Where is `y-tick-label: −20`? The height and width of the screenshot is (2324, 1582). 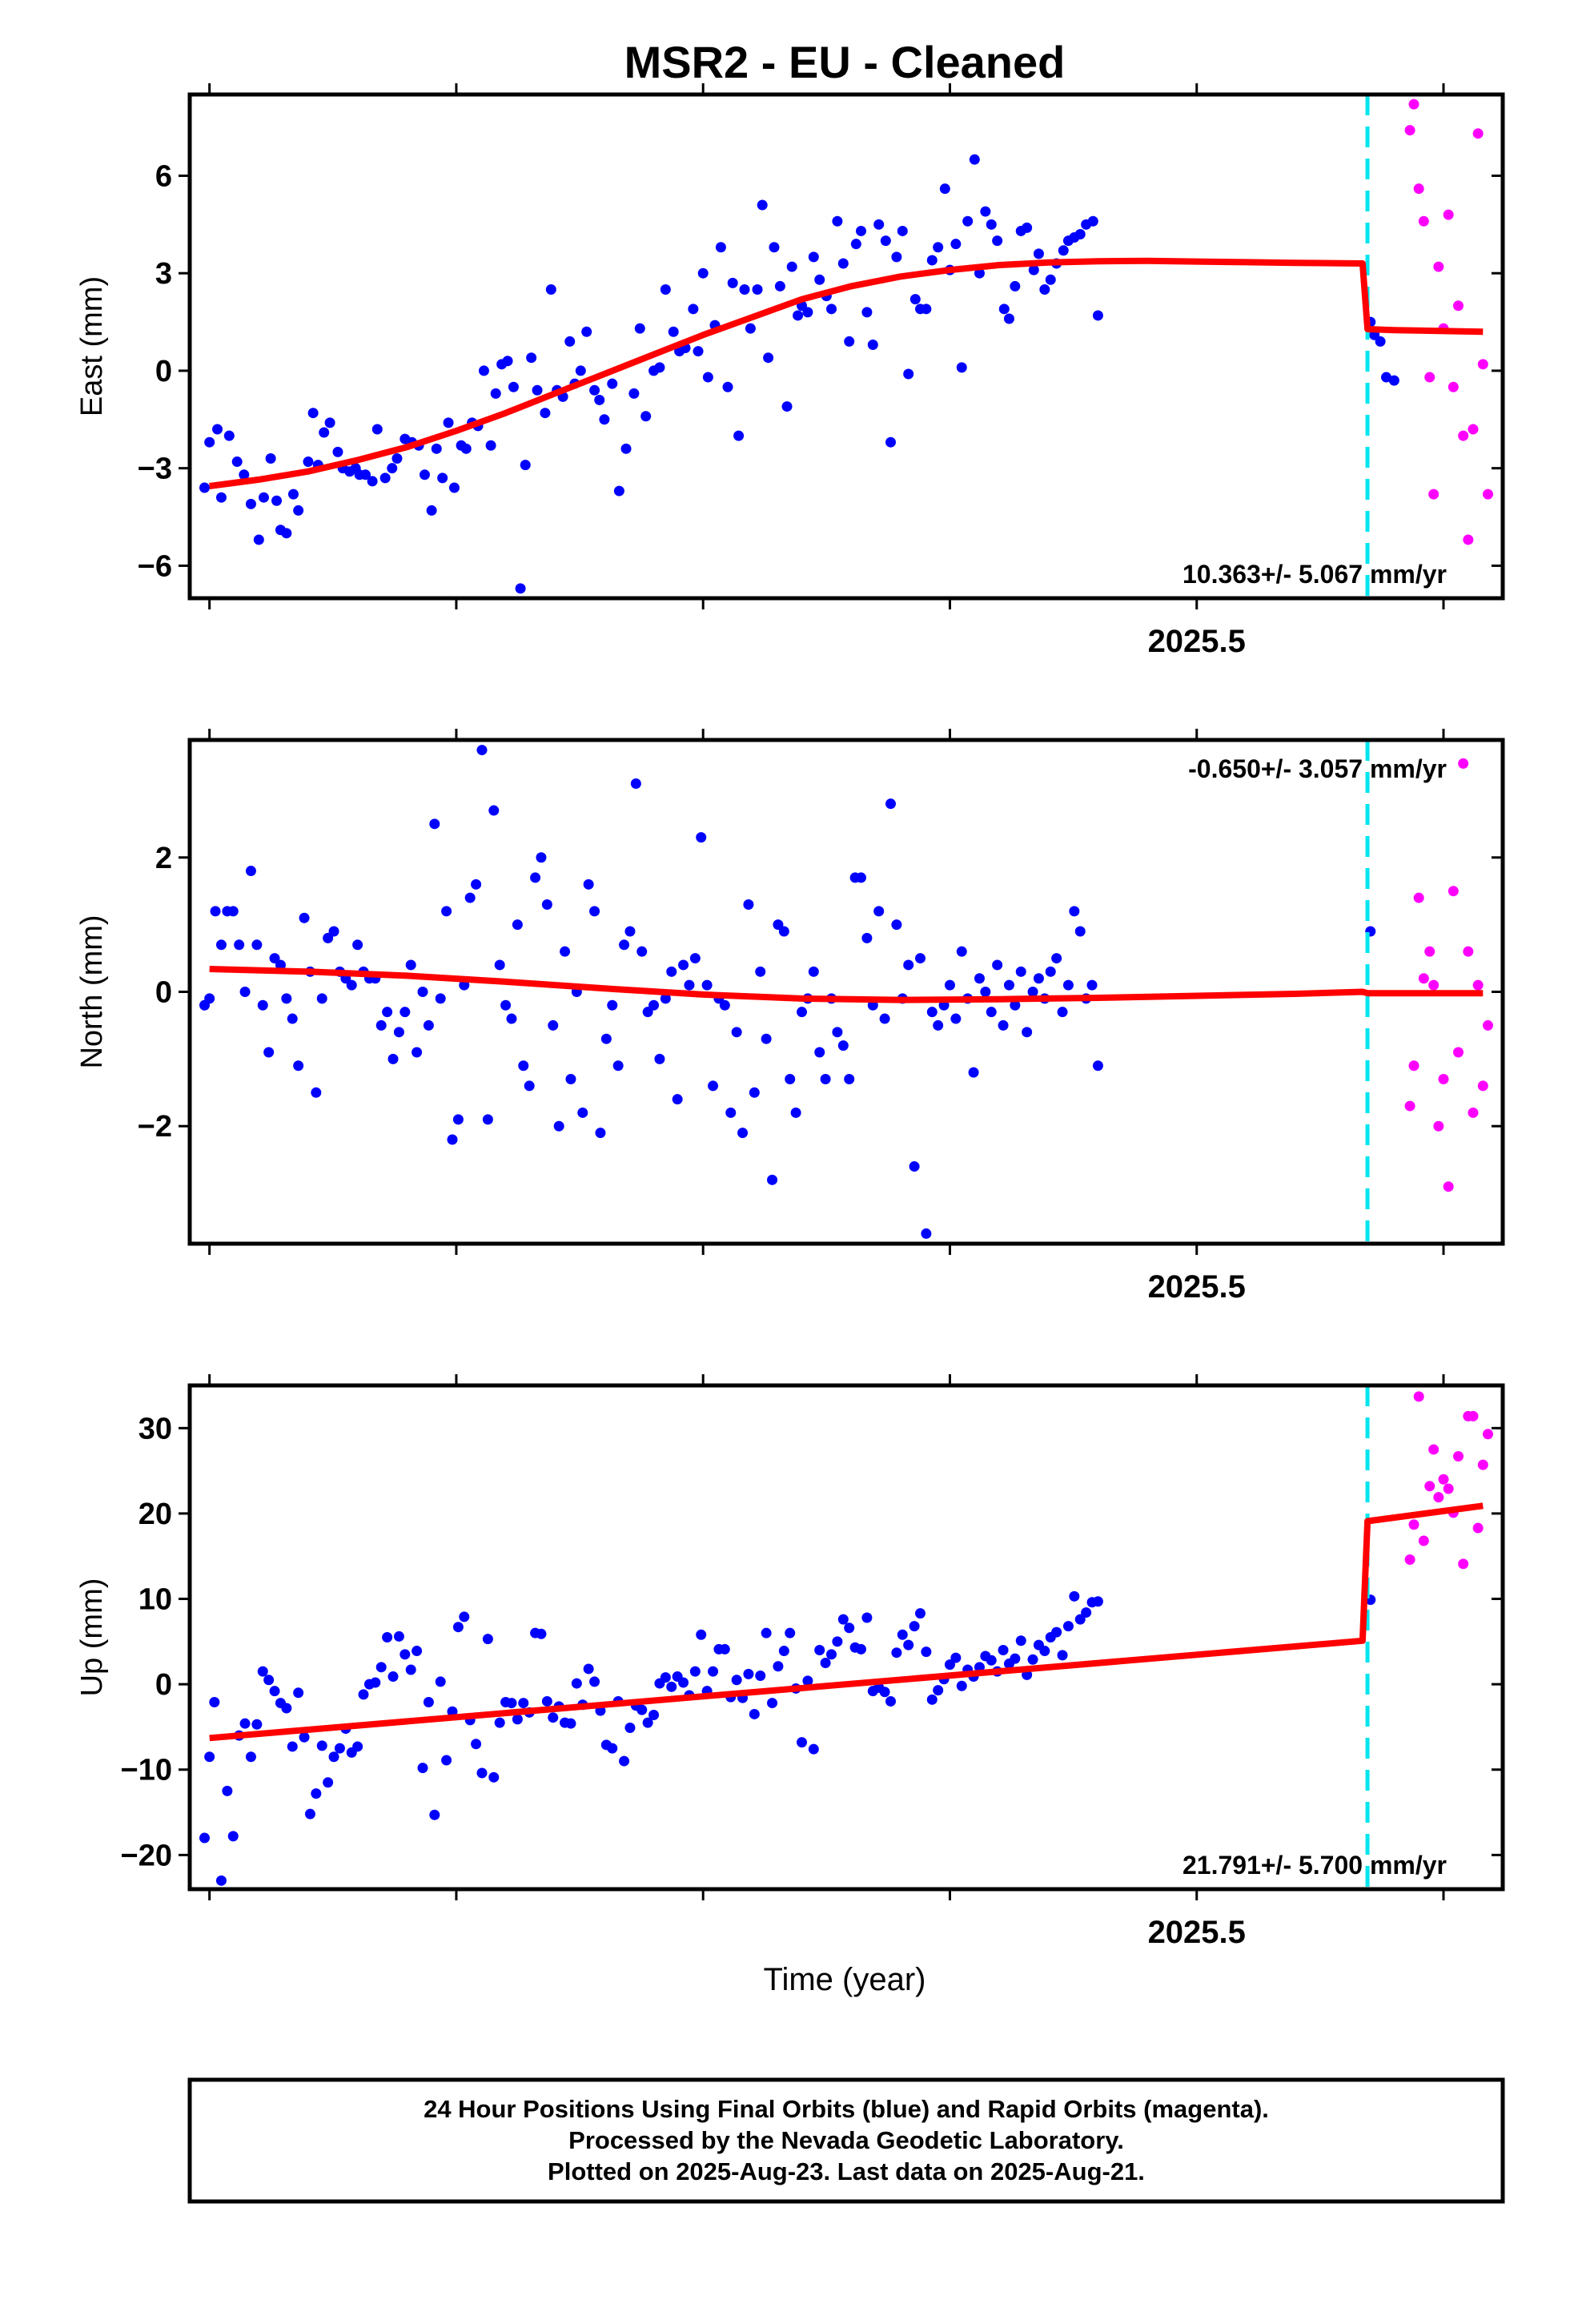 y-tick-label: −20 is located at coordinates (146, 1856).